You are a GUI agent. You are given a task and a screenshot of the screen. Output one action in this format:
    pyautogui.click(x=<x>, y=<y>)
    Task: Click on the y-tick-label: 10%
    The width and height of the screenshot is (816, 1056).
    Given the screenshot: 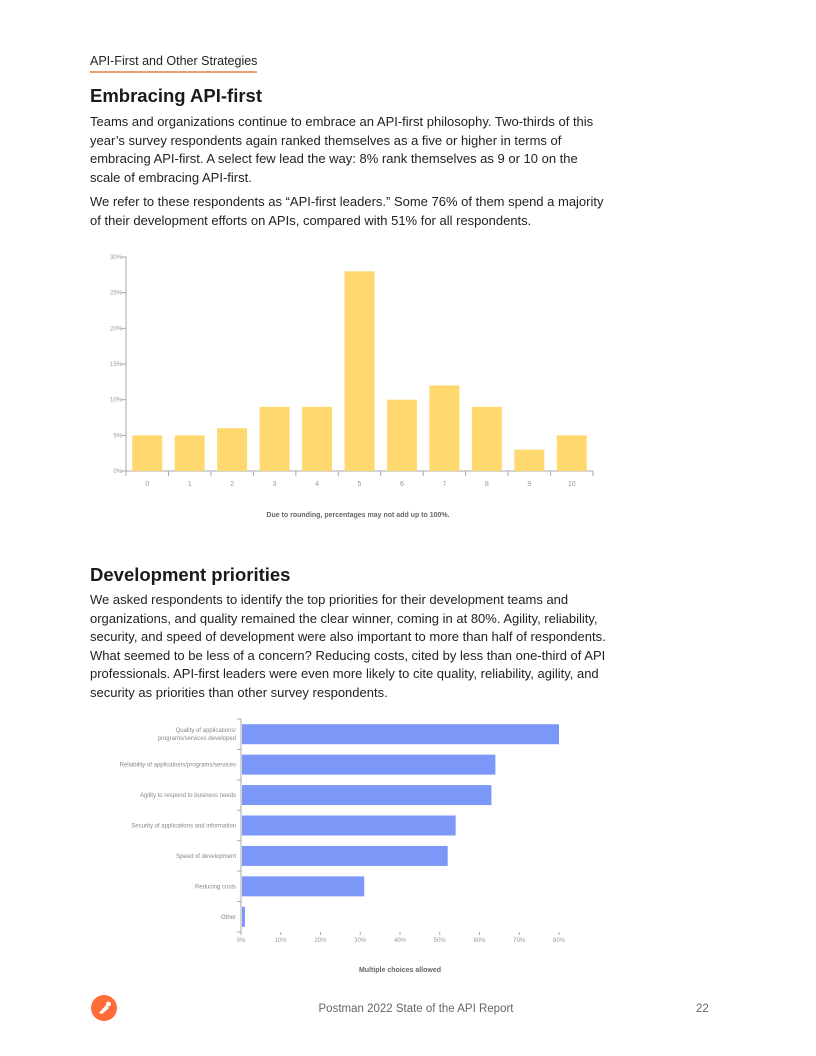 What is the action you would take?
    pyautogui.click(x=116, y=401)
    